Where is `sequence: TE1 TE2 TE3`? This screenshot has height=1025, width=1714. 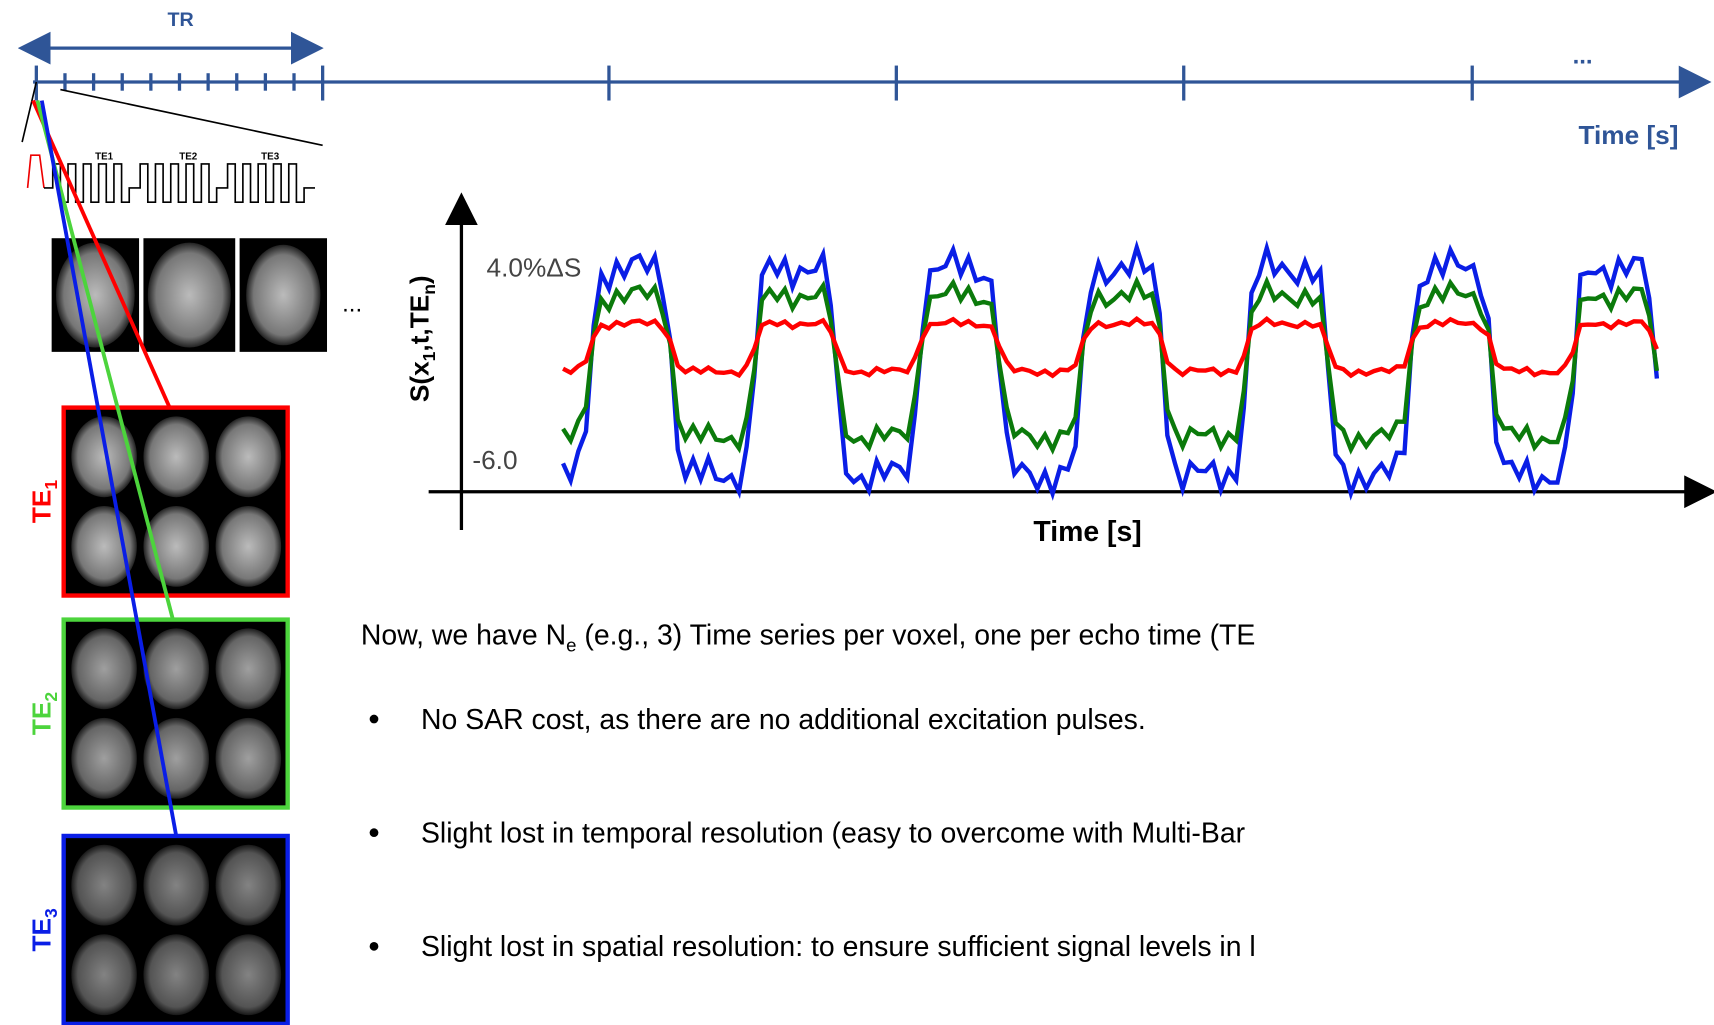 sequence: TE1 TE2 TE3 is located at coordinates (172, 142).